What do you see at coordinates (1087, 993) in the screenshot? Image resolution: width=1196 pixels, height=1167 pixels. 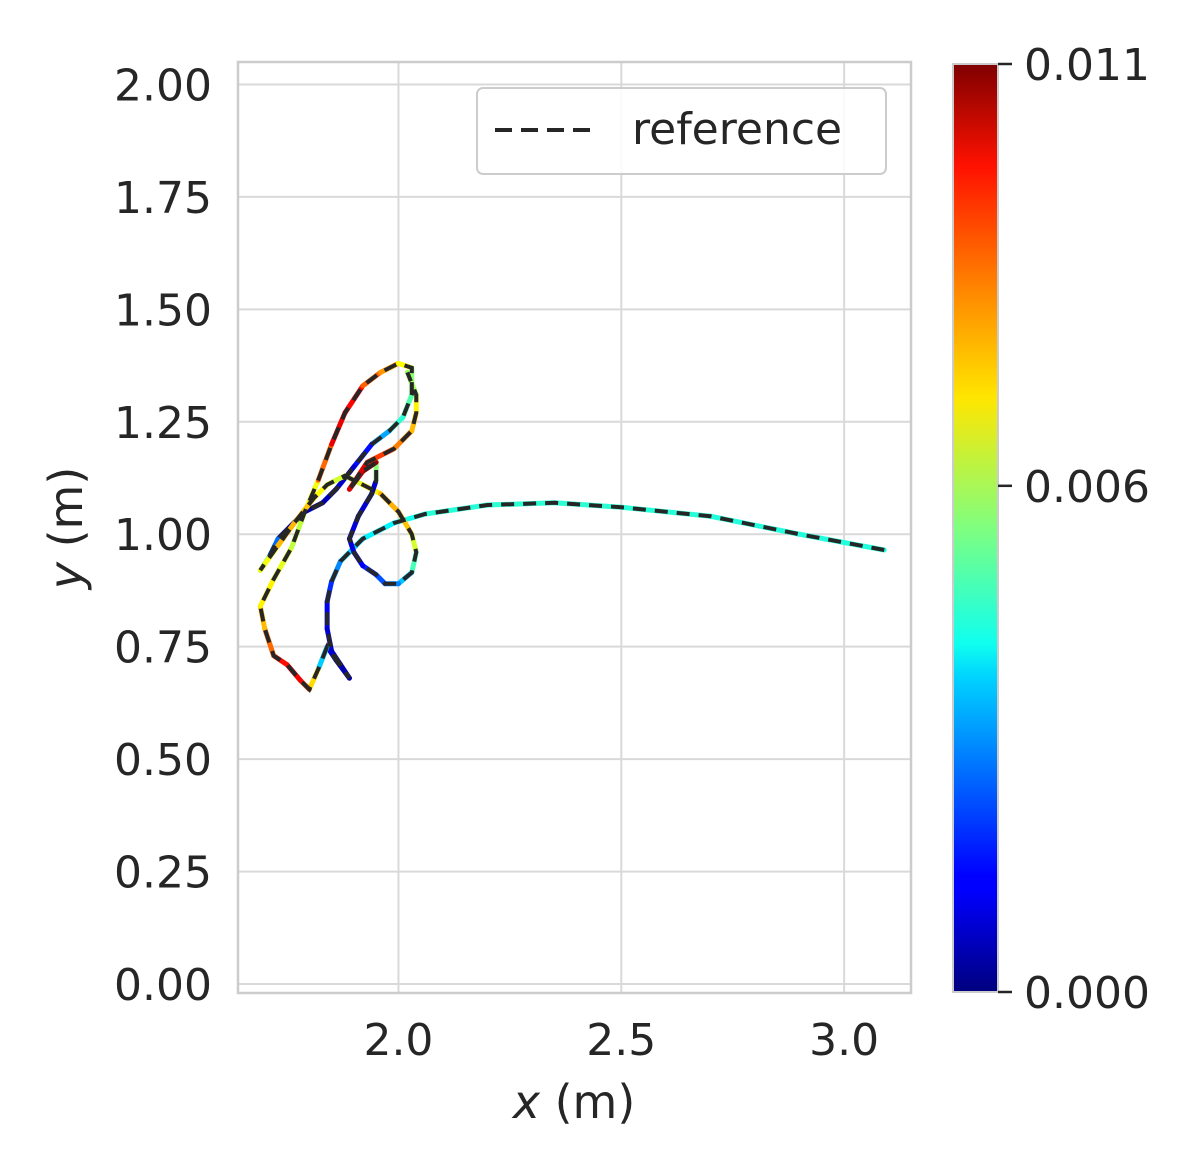 I see `colorbar-tick-label: 0.000` at bounding box center [1087, 993].